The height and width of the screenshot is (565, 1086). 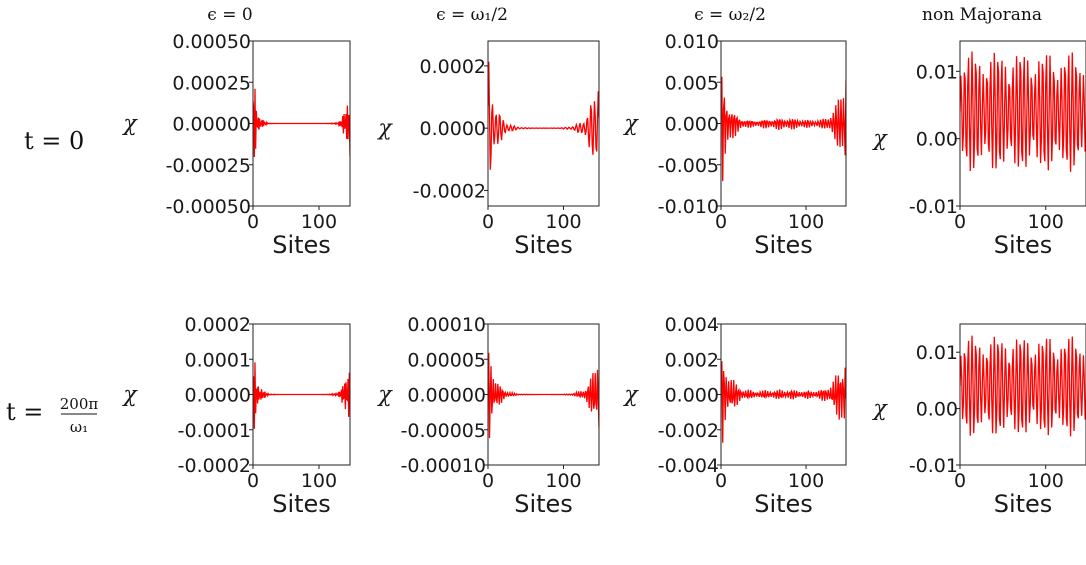 What do you see at coordinates (211, 42) in the screenshot?
I see `y-tick-label: 0.00050` at bounding box center [211, 42].